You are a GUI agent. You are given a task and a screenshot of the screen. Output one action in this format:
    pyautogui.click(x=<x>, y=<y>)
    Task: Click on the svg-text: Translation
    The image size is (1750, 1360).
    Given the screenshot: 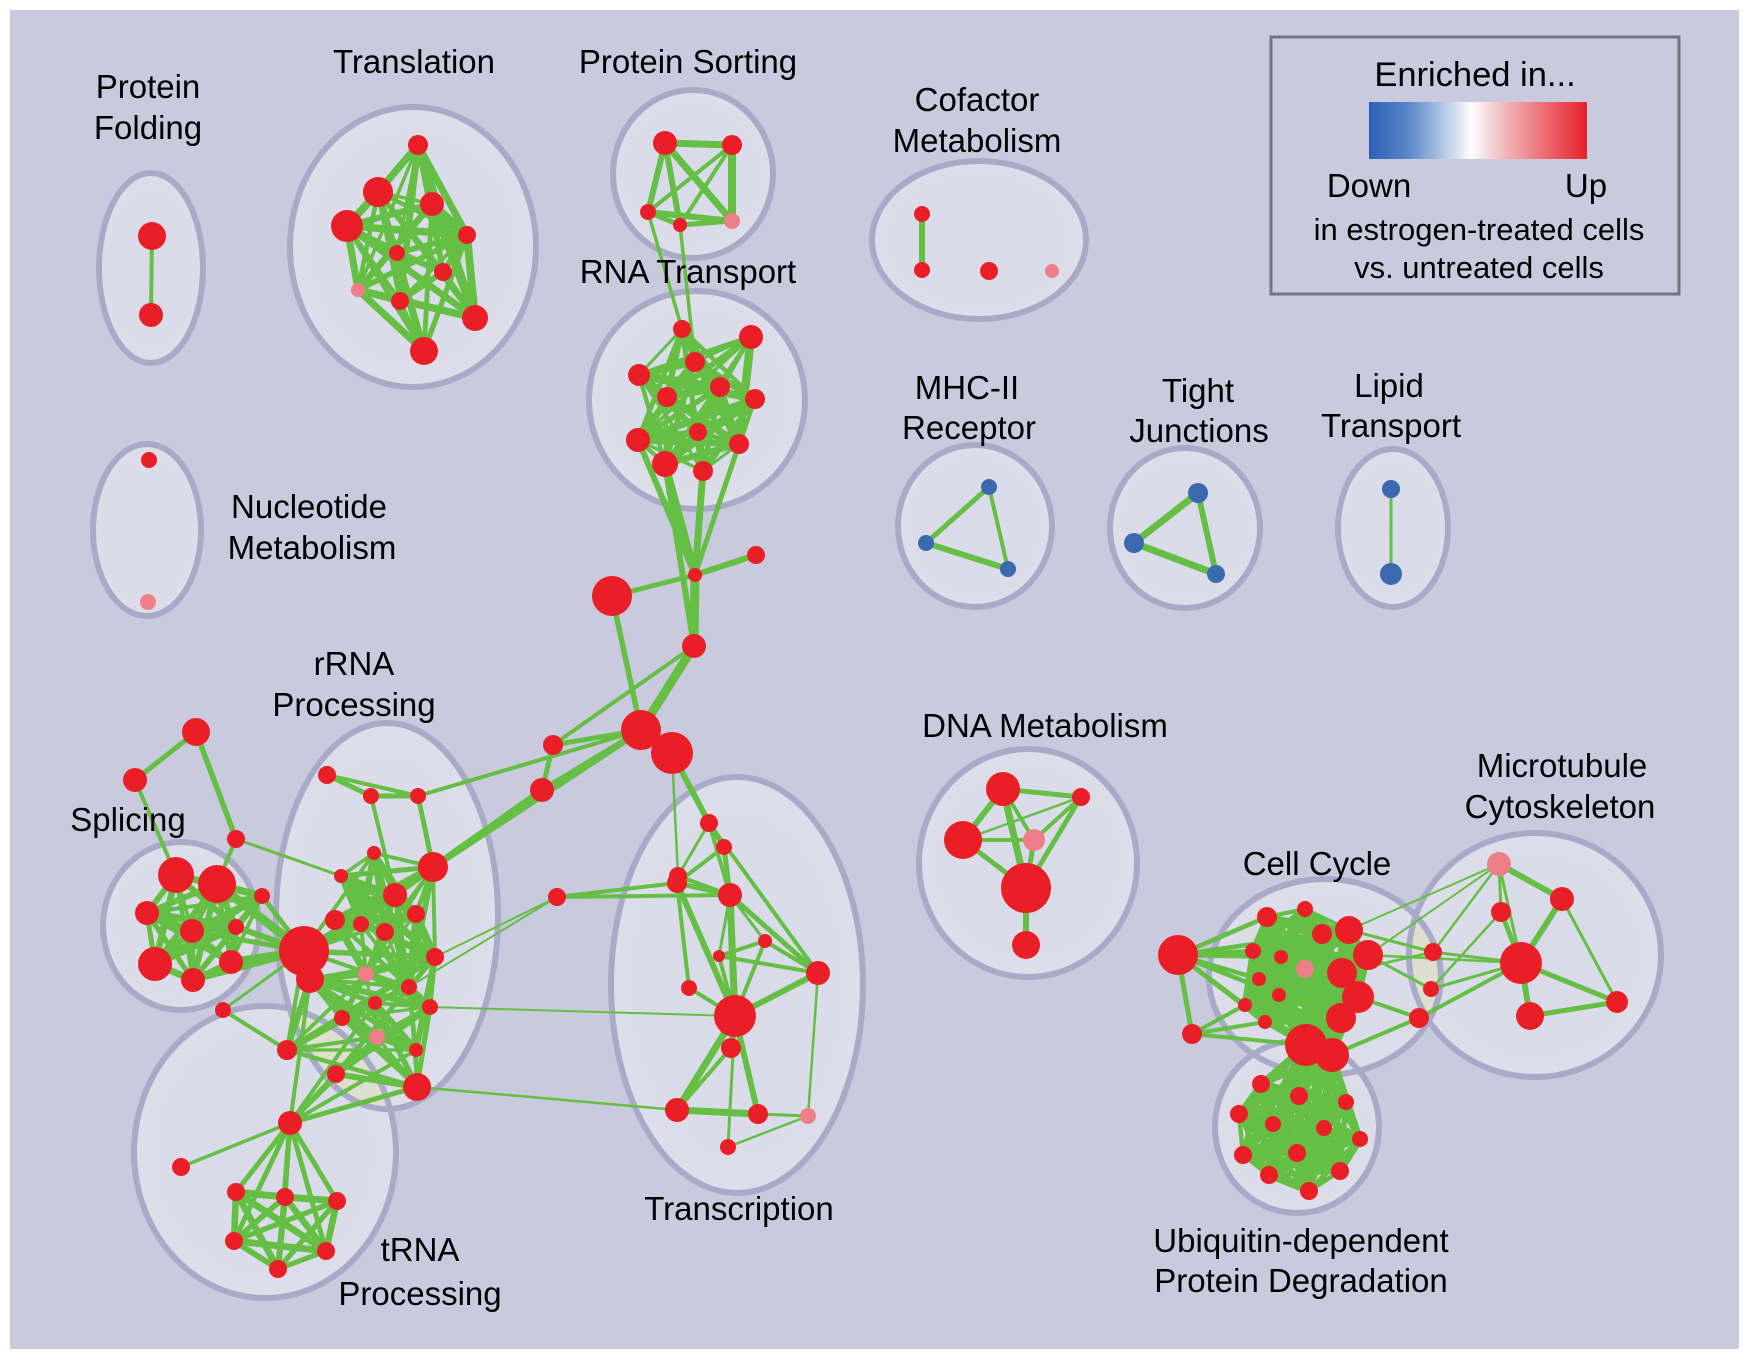 What is the action you would take?
    pyautogui.click(x=414, y=61)
    